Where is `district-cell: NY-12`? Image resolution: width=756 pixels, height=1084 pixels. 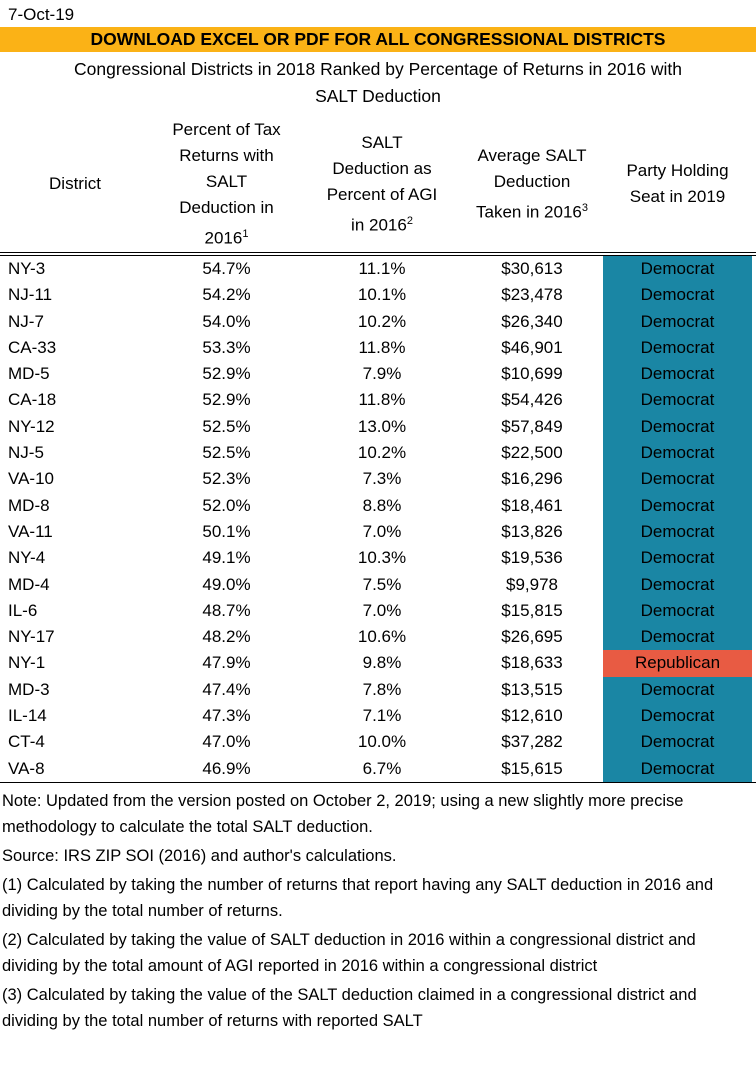
district-cell: NY-12 is located at coordinates (31, 426).